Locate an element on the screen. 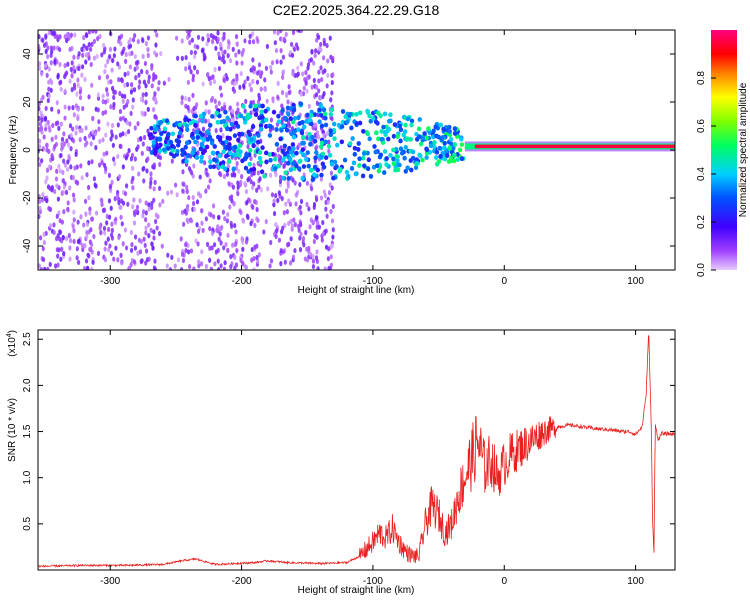  snr-multiplier-exp: 4 is located at coordinates (9, 335).